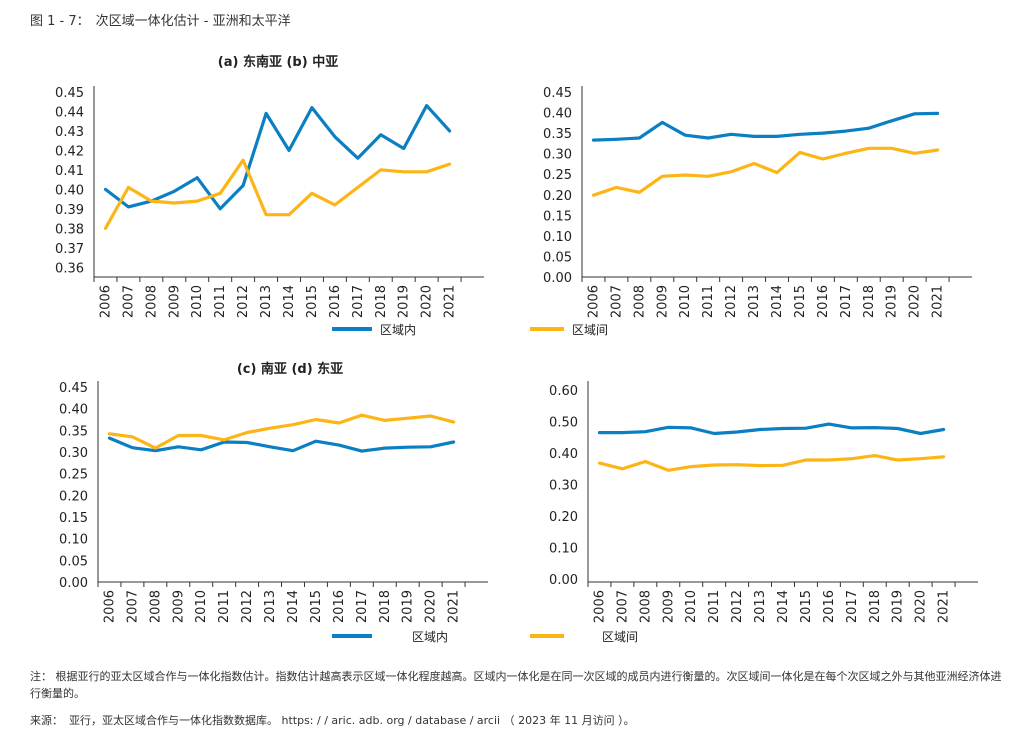 The width and height of the screenshot is (1025, 736). I want to click on y-tick-label: 0.38, so click(69, 229).